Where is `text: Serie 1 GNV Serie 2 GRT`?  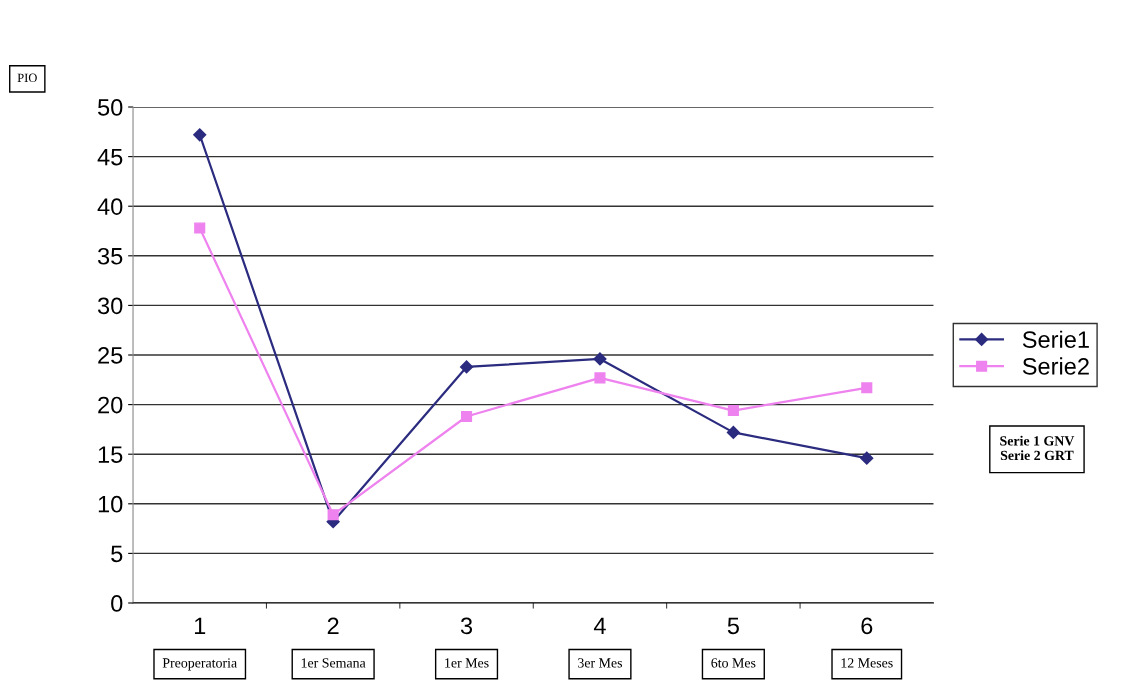 text: Serie 1 GNV Serie 2 GRT is located at coordinates (1037, 448).